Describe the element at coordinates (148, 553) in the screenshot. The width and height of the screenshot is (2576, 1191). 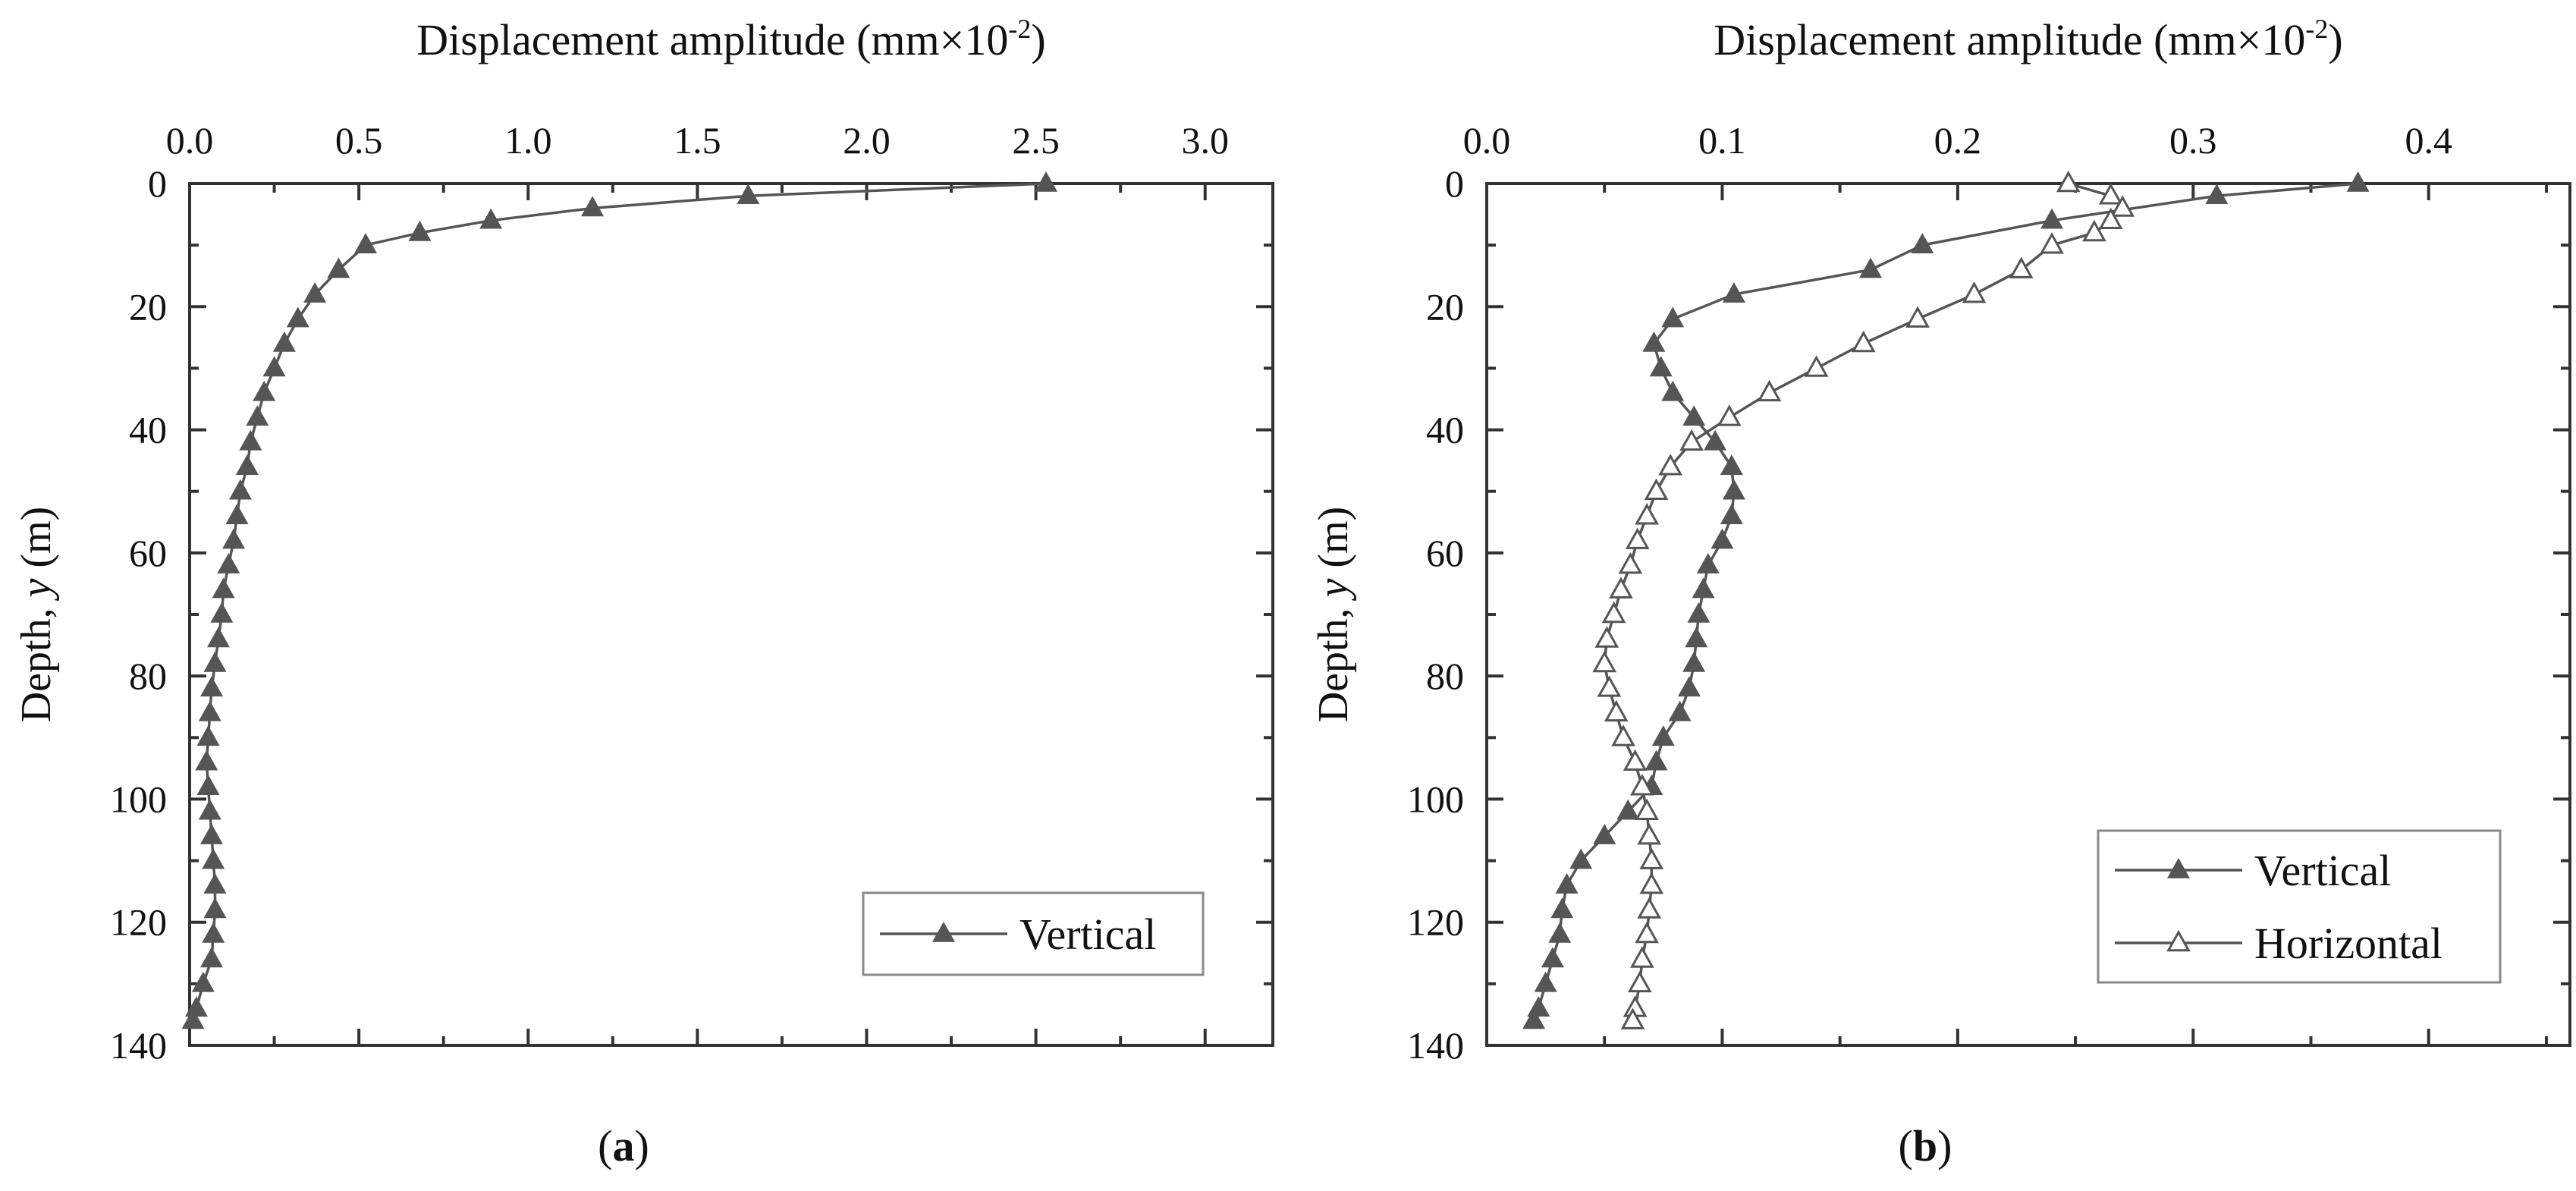
I see `y-tick-label: 60` at that location.